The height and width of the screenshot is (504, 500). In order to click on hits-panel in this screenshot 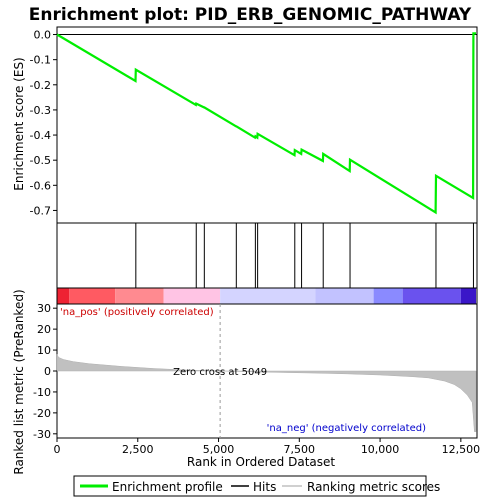, I will do `click(267, 255)`.